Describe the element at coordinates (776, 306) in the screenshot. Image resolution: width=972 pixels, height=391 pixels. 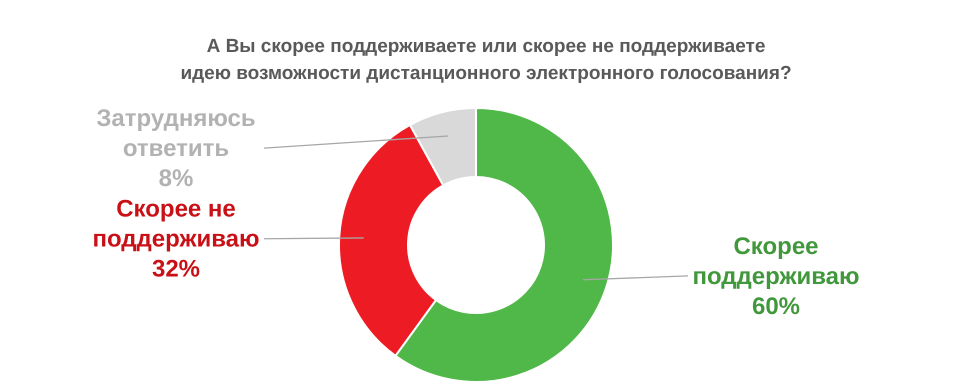
I see `data-label: 60%` at that location.